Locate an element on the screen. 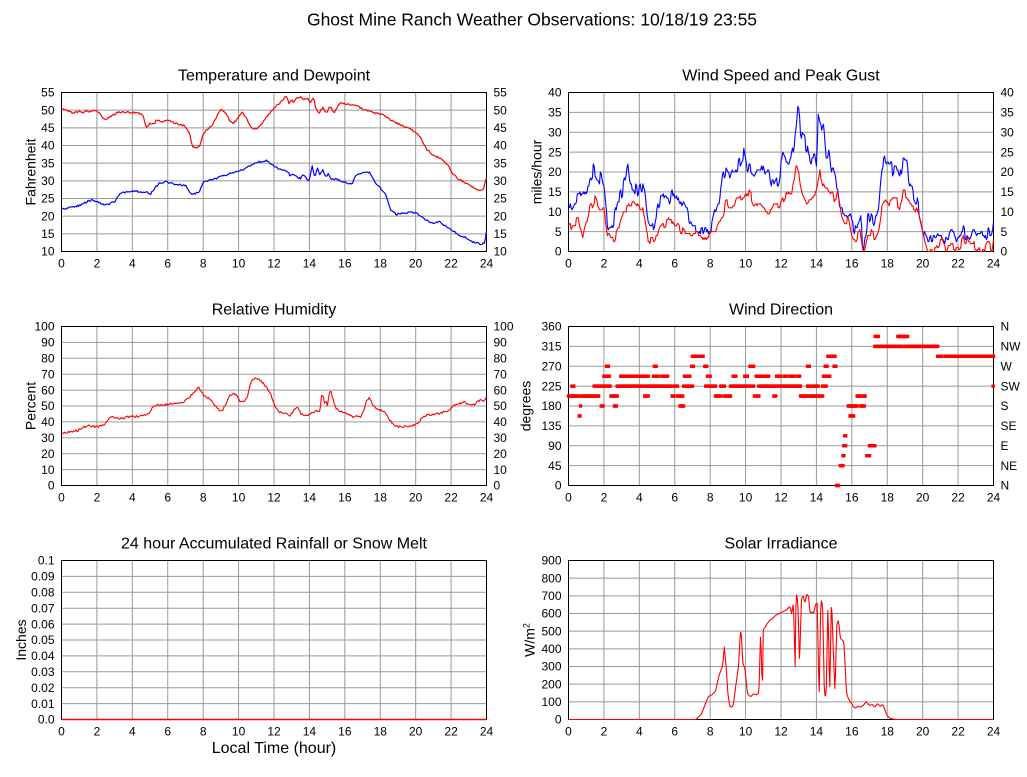 This screenshot has height=777, width=1027. svg-text: Inches is located at coordinates (21, 639).